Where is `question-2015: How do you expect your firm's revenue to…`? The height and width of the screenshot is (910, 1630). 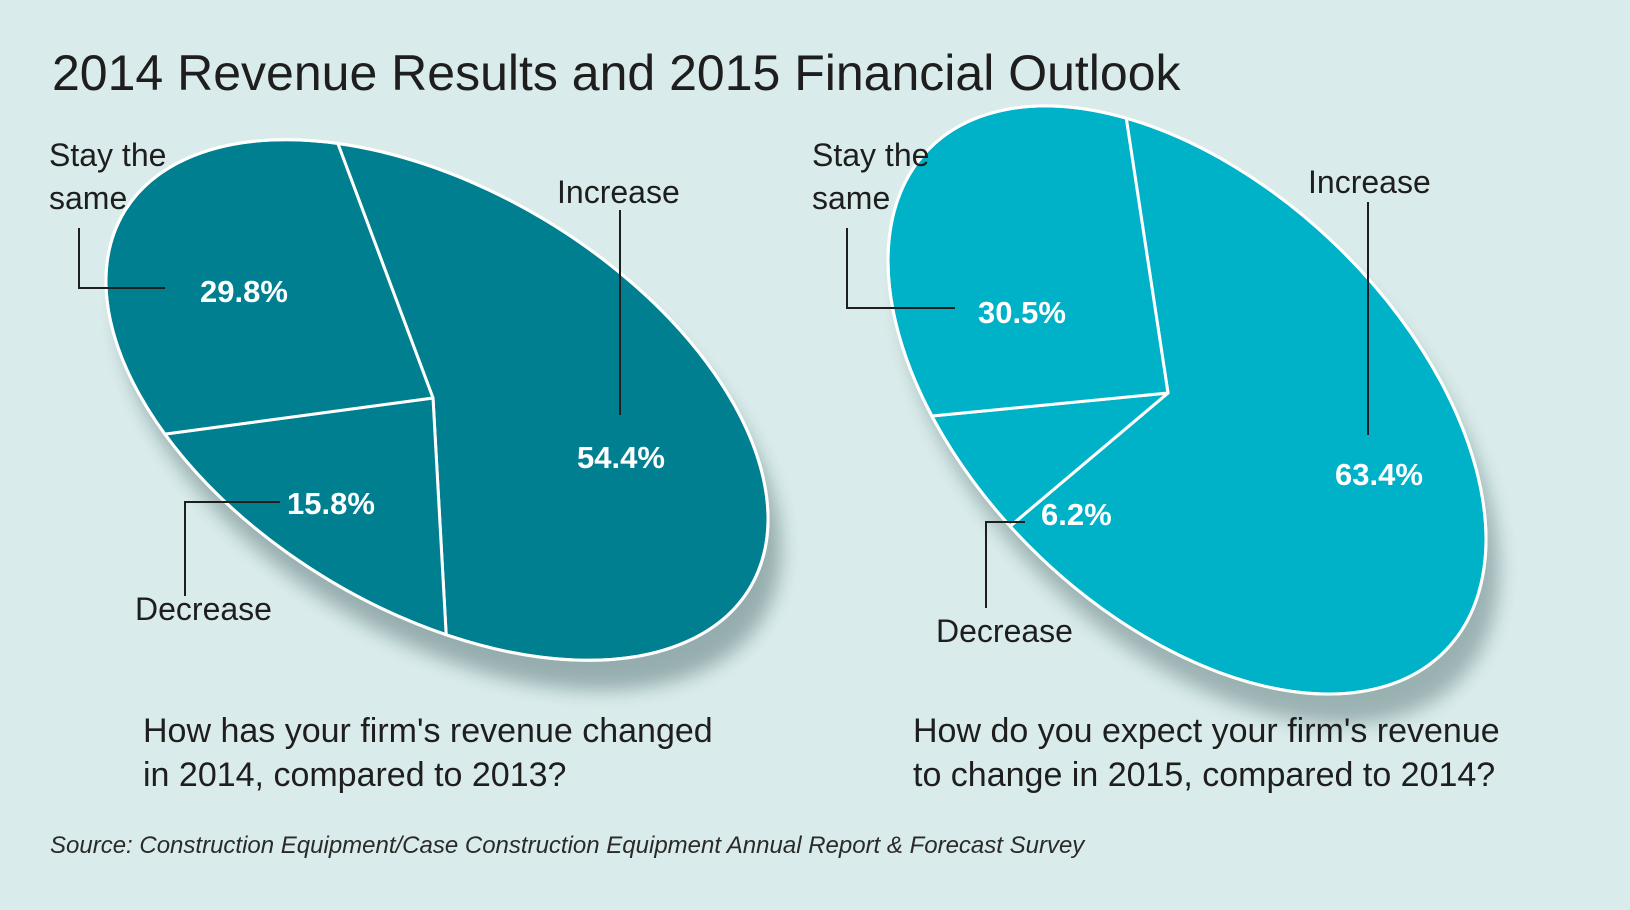 question-2015: How do you expect your firm's revenue to… is located at coordinates (1211, 753).